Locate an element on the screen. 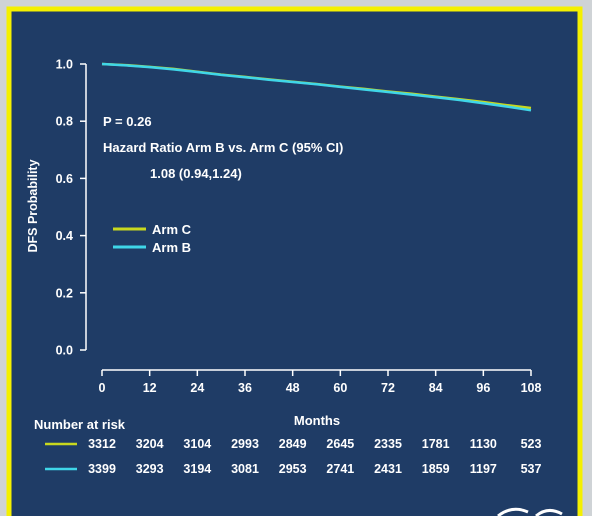 The height and width of the screenshot is (516, 592). risk-count-cell: 2741 is located at coordinates (340, 469).